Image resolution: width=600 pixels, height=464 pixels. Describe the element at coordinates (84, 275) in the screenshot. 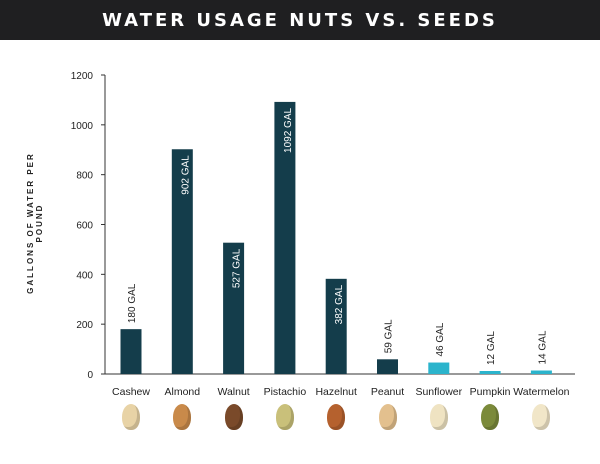

I see `y-tick-label: 400` at that location.